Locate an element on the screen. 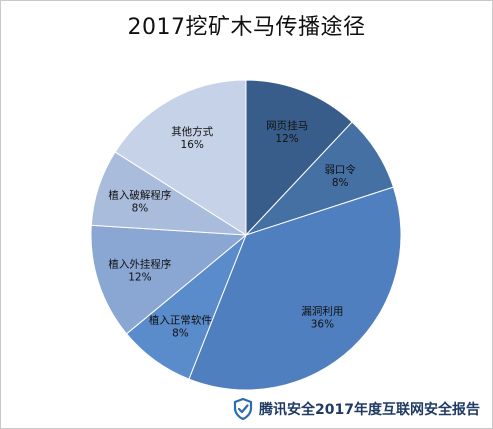 This screenshot has width=493, height=429. report-footer: 腾讯安全2017年度互联网安全报告 is located at coordinates (356, 409).